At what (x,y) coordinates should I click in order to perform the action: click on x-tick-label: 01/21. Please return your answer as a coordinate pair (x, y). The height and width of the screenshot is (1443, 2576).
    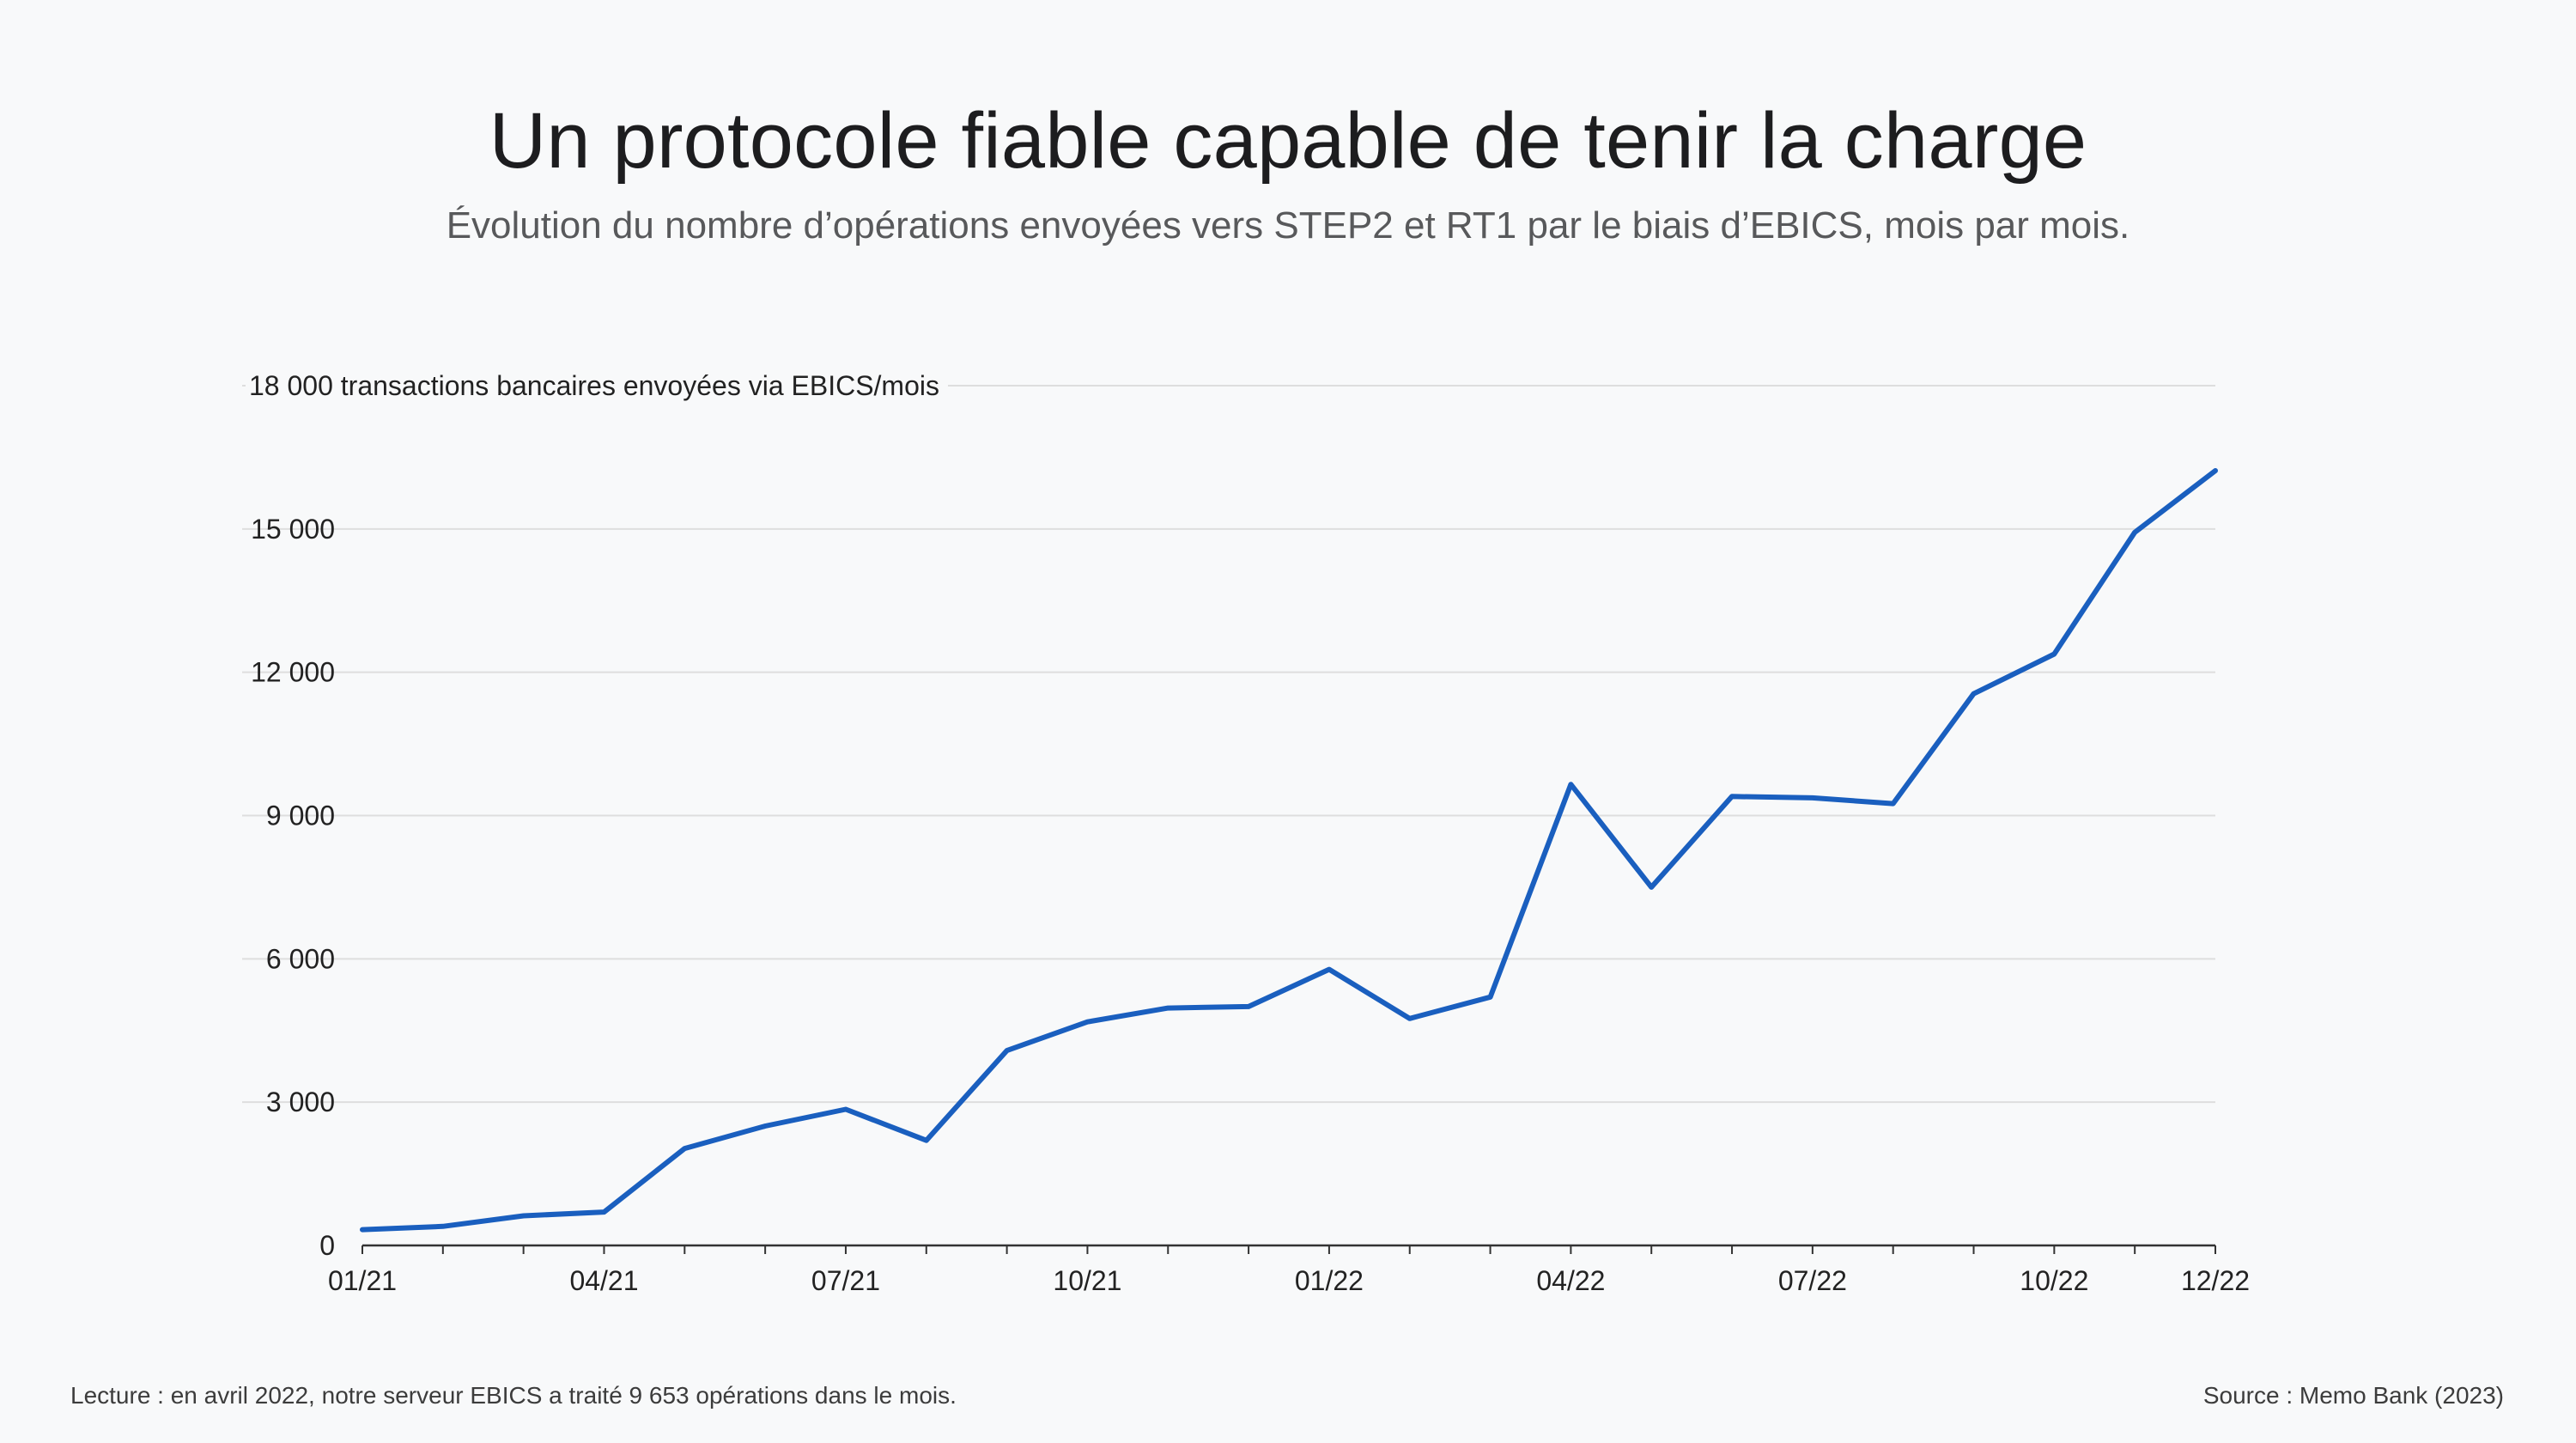
    Looking at the image, I should click on (362, 1280).